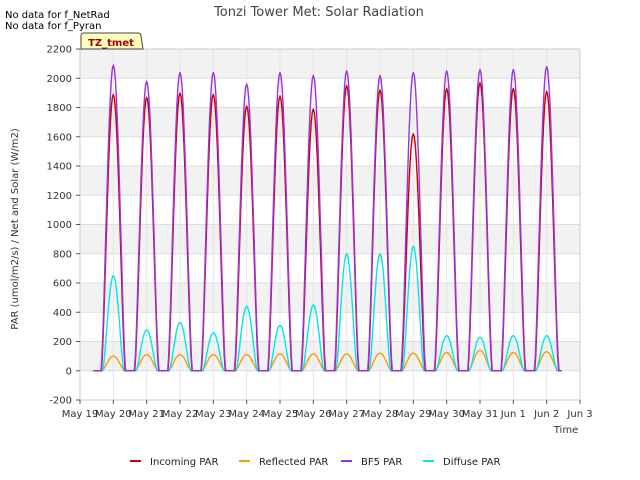 The height and width of the screenshot is (480, 640). What do you see at coordinates (213, 414) in the screenshot?
I see `x-tick-label: May 23` at bounding box center [213, 414].